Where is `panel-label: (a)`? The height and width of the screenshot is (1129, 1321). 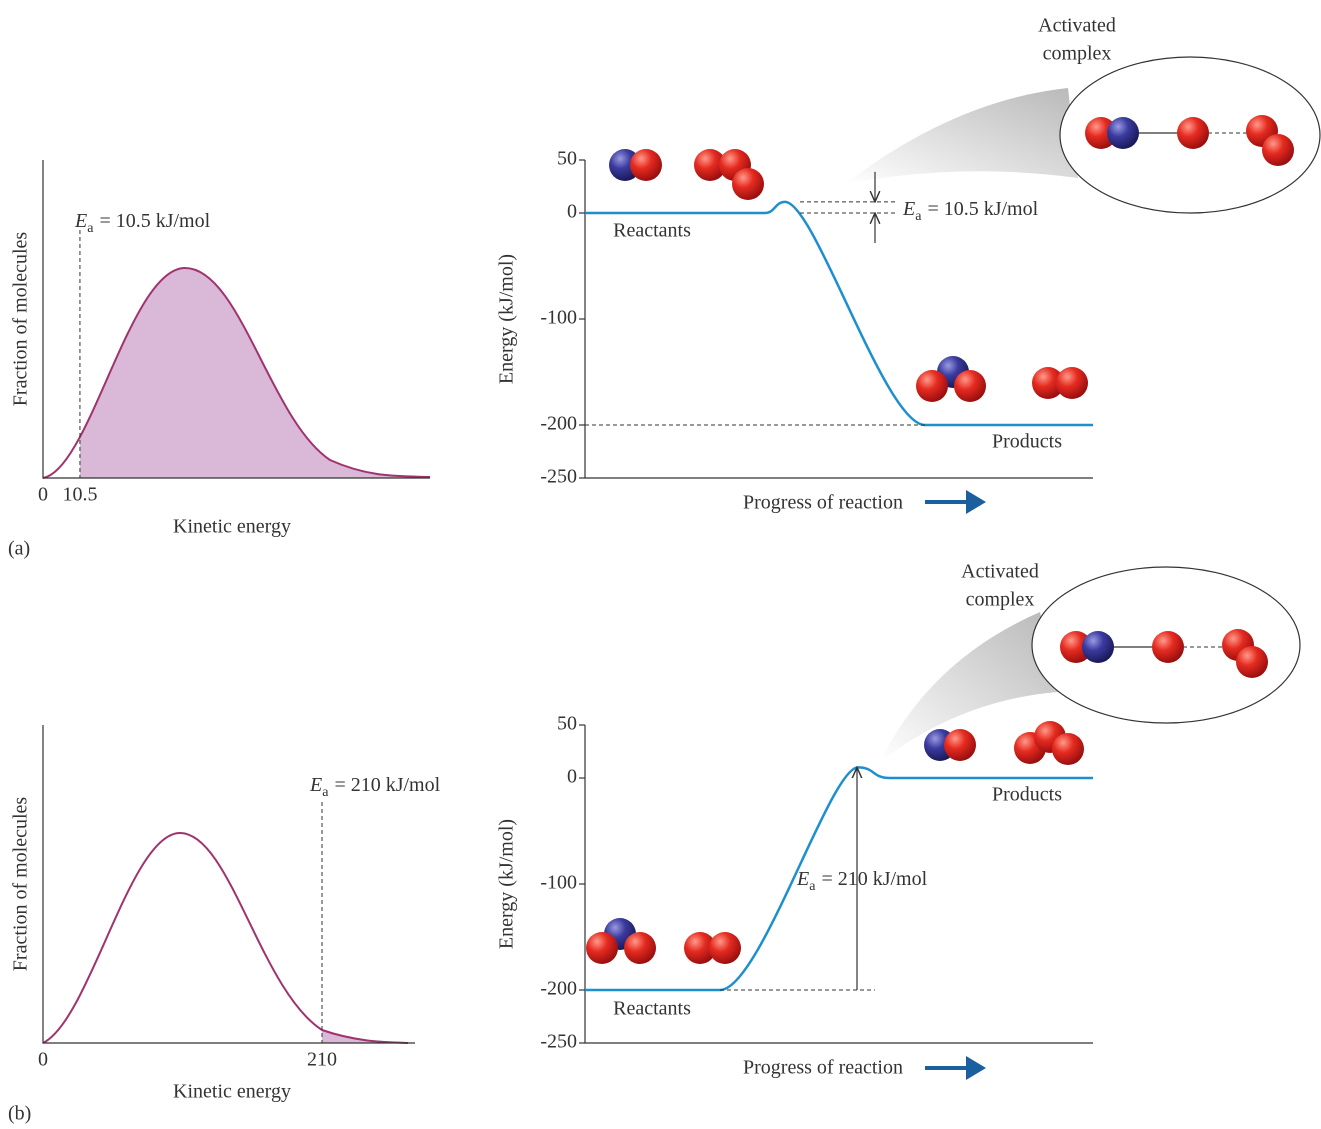 panel-label: (a) is located at coordinates (19, 549).